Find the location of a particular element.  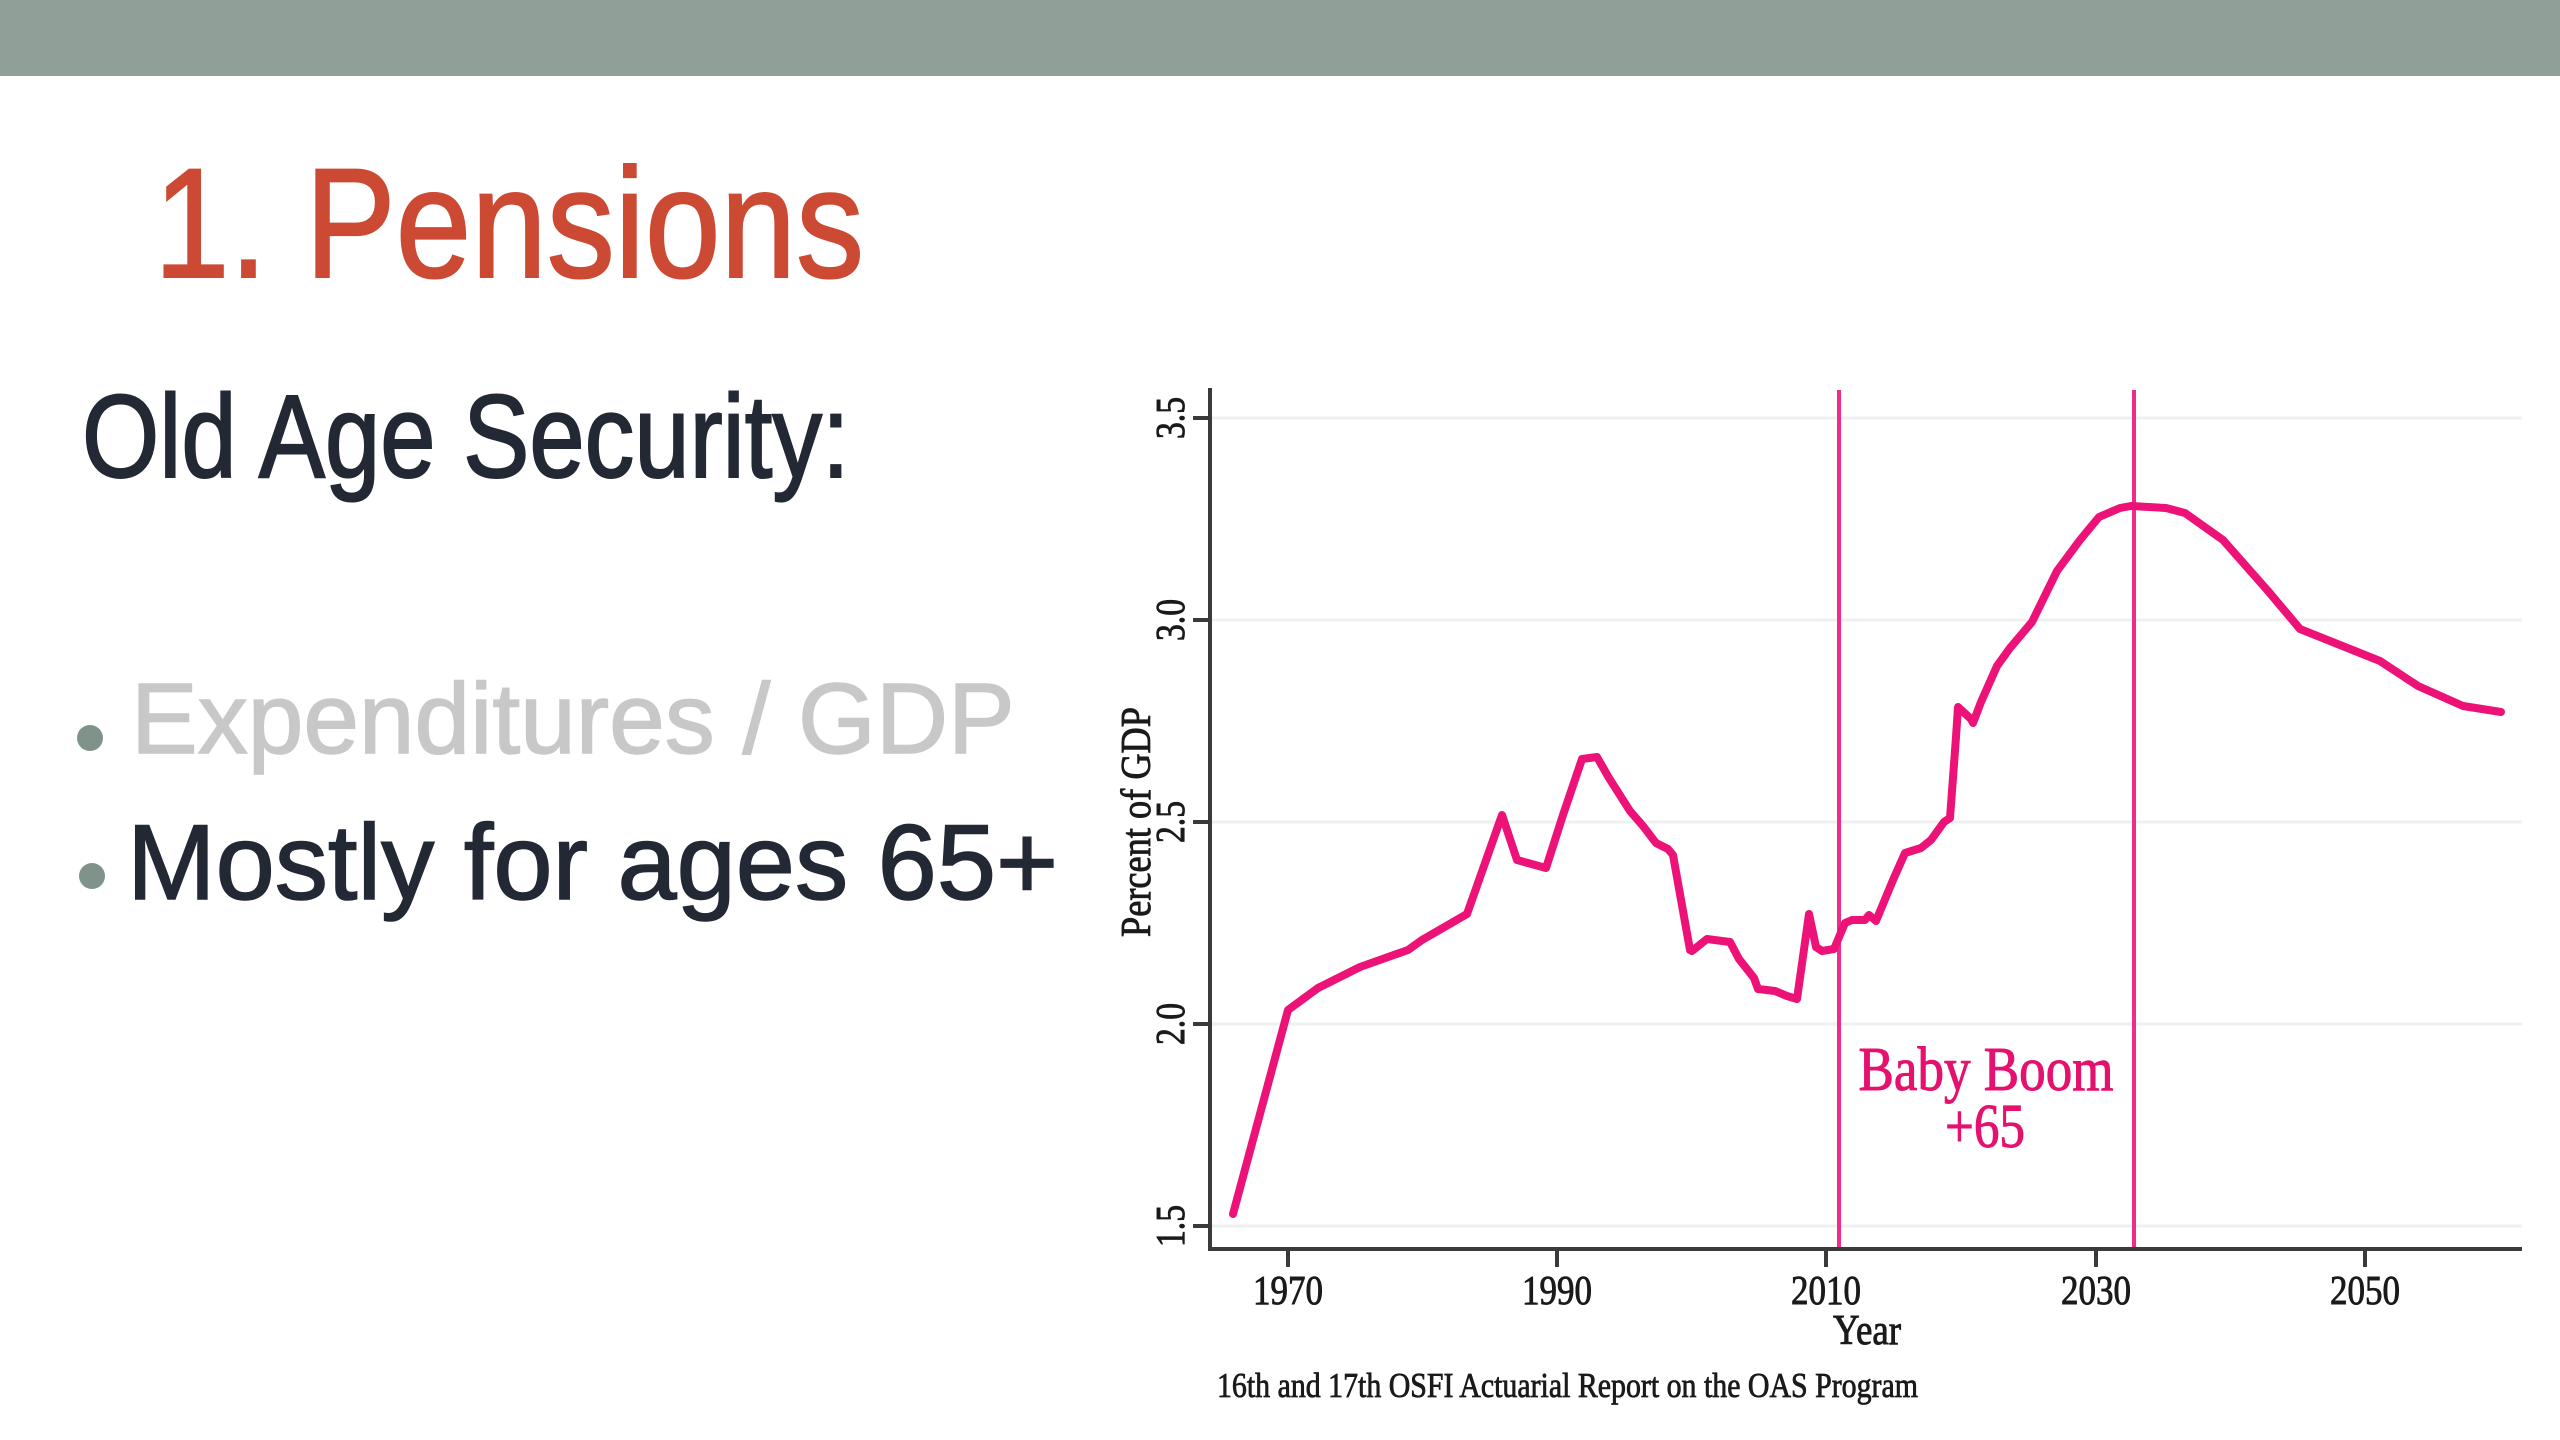

svg-text: +65 is located at coordinates (1985, 1127).